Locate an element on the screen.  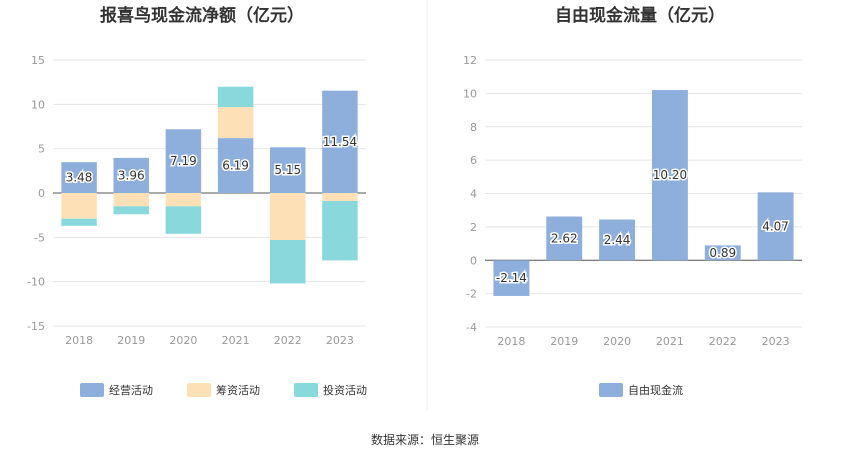
y-tick-label: -2 is located at coordinates (471, 294).